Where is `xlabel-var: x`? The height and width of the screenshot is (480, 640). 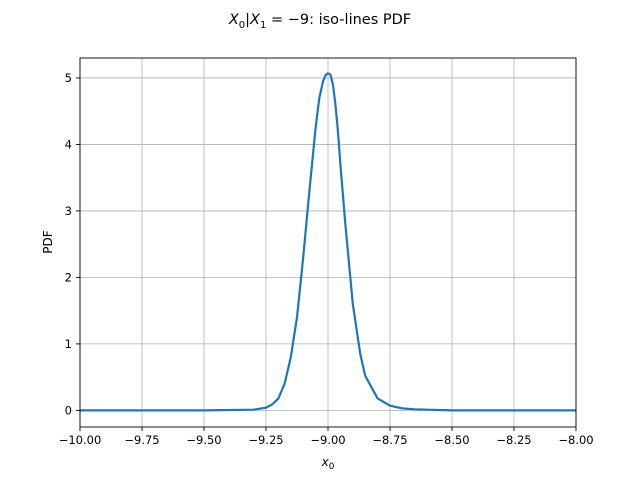
xlabel-var: x is located at coordinates (325, 462).